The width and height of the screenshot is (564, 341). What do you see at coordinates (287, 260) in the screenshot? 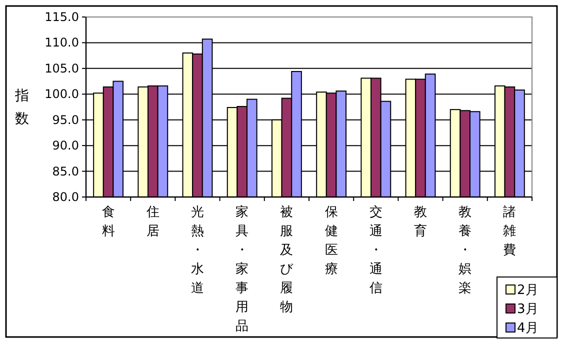
I see `x-tick-label: 被服及び履物` at bounding box center [287, 260].